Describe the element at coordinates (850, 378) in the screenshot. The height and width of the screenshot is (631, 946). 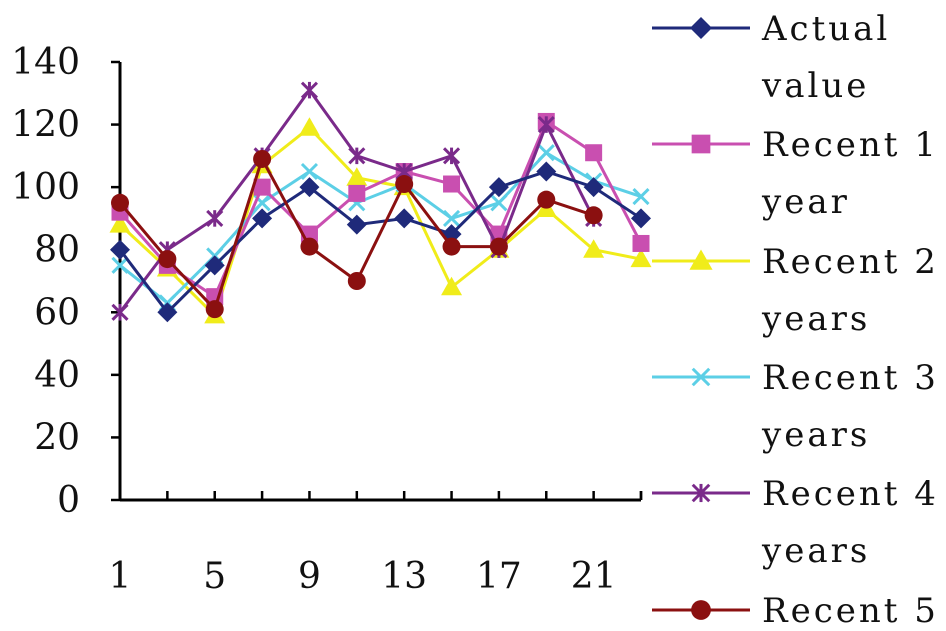
I see `legend-label: Recent 3` at that location.